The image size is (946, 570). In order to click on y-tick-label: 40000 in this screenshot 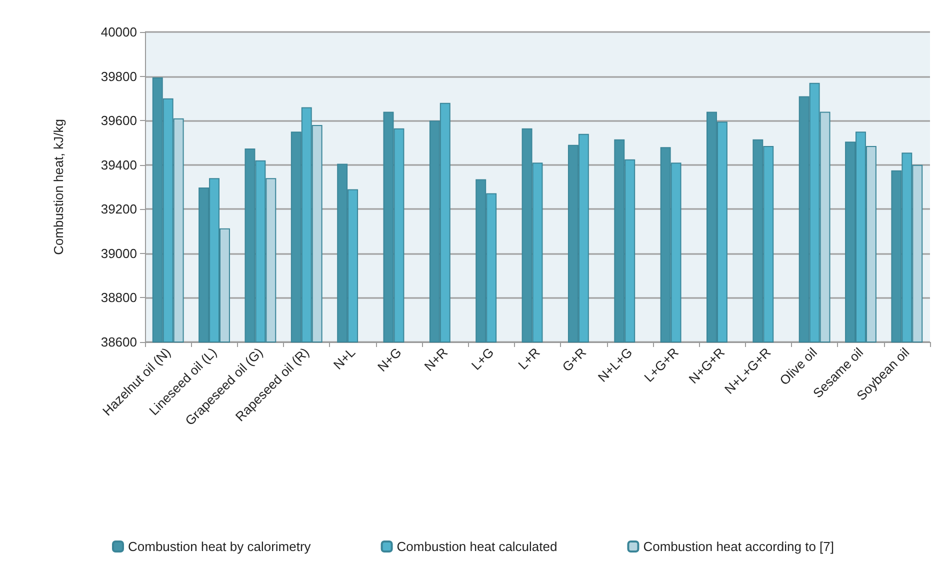, I will do `click(118, 32)`.